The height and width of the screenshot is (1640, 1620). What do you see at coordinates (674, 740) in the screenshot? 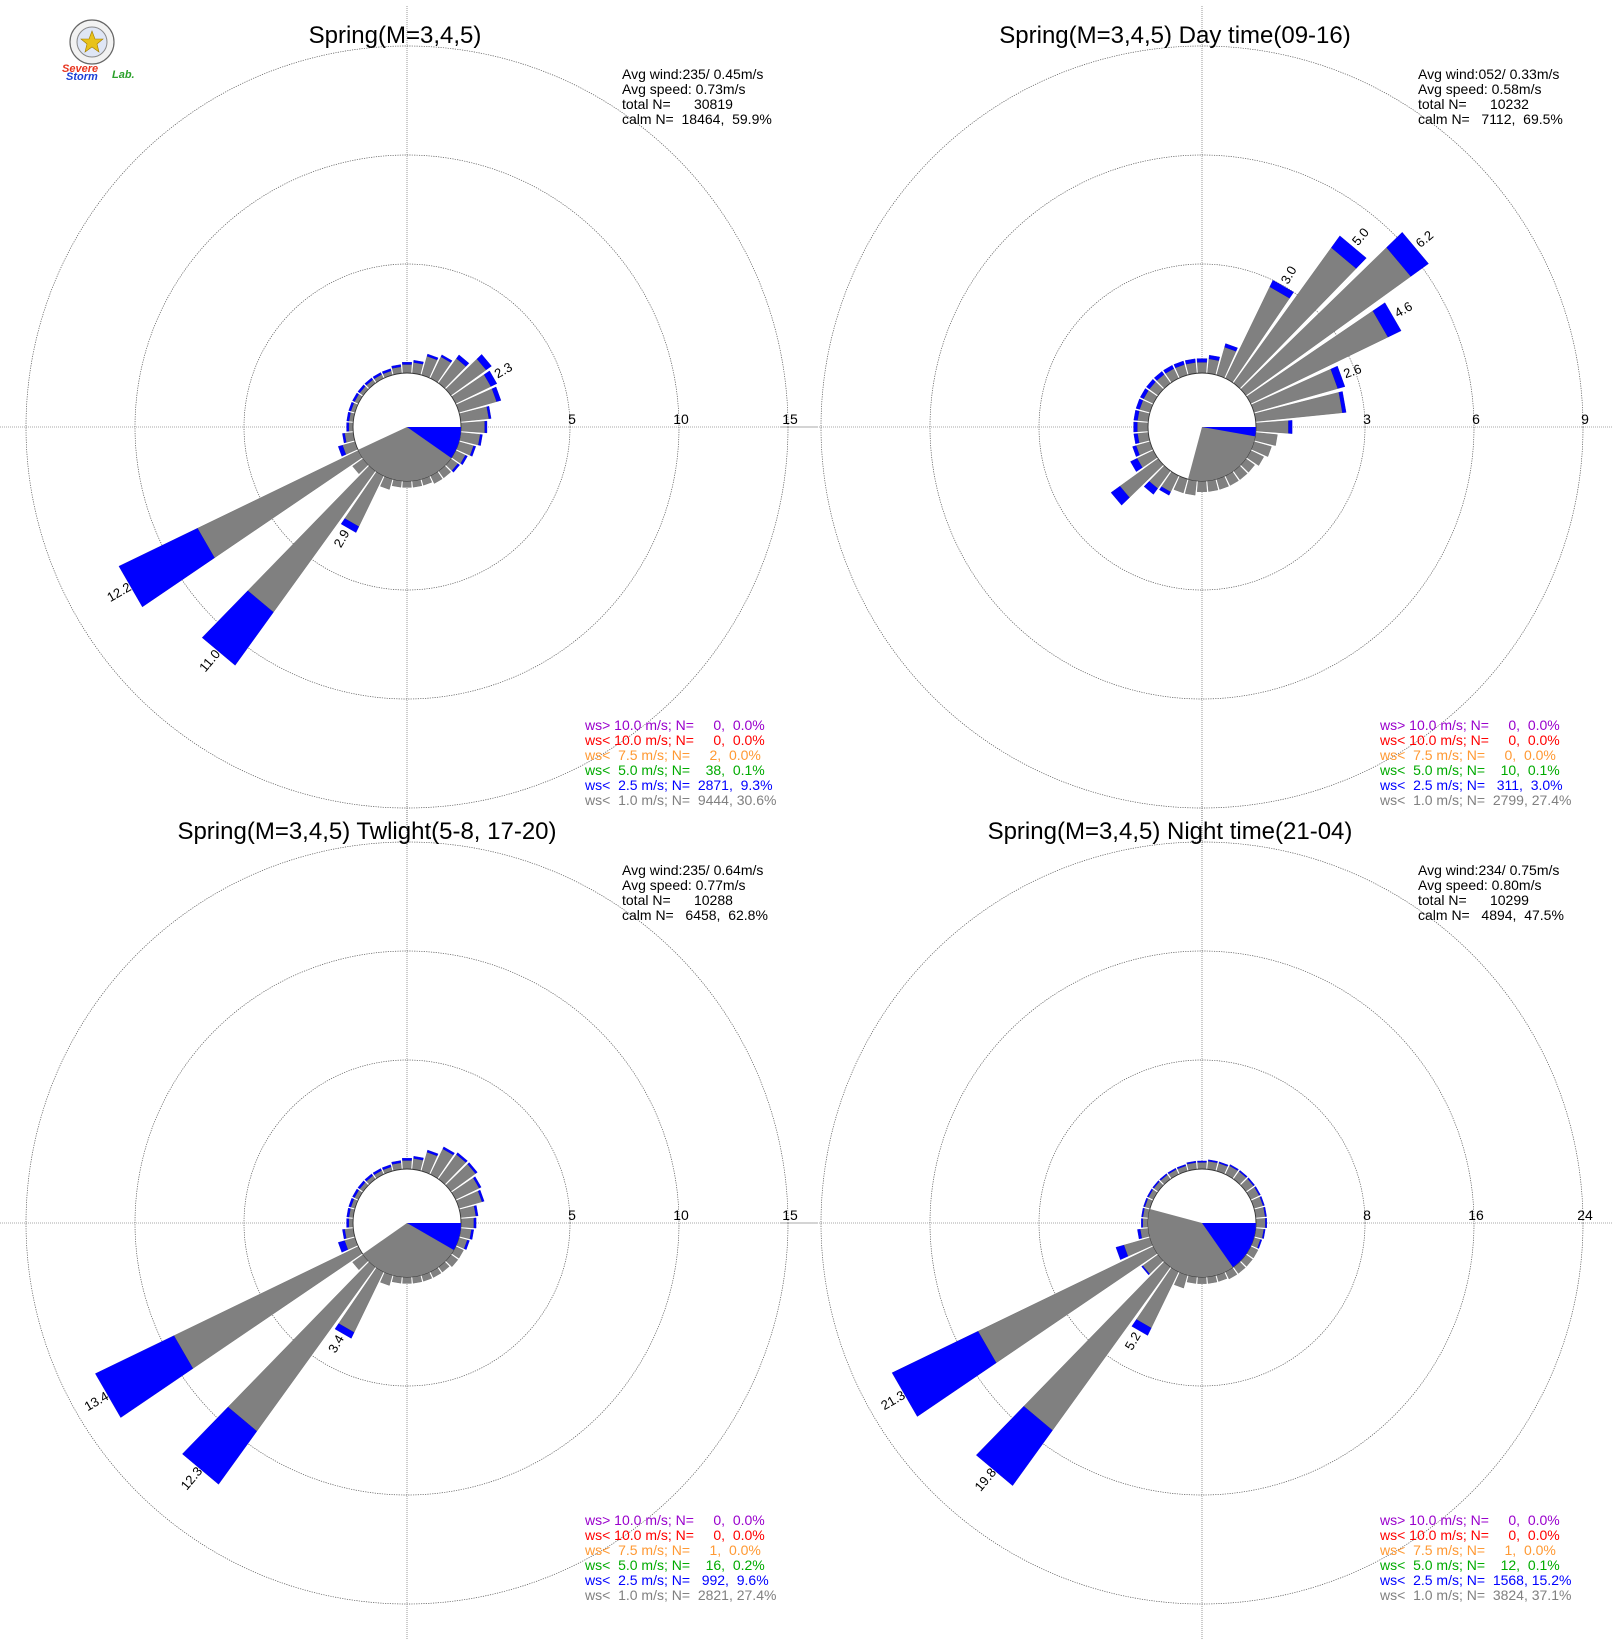
I see `legend-entry: ws< 10.0 m/s; N= 0, 0.0%` at bounding box center [674, 740].